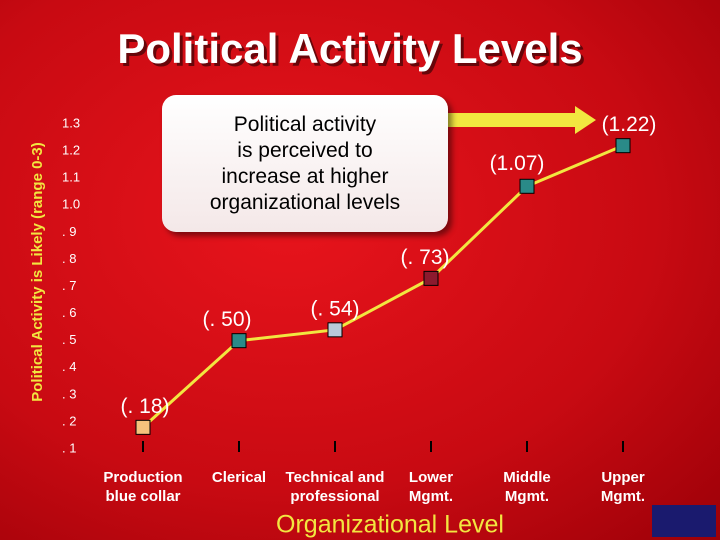 Image resolution: width=720 pixels, height=540 pixels. Describe the element at coordinates (431, 487) in the screenshot. I see `x-tick-label: Lower Mgmt.` at that location.